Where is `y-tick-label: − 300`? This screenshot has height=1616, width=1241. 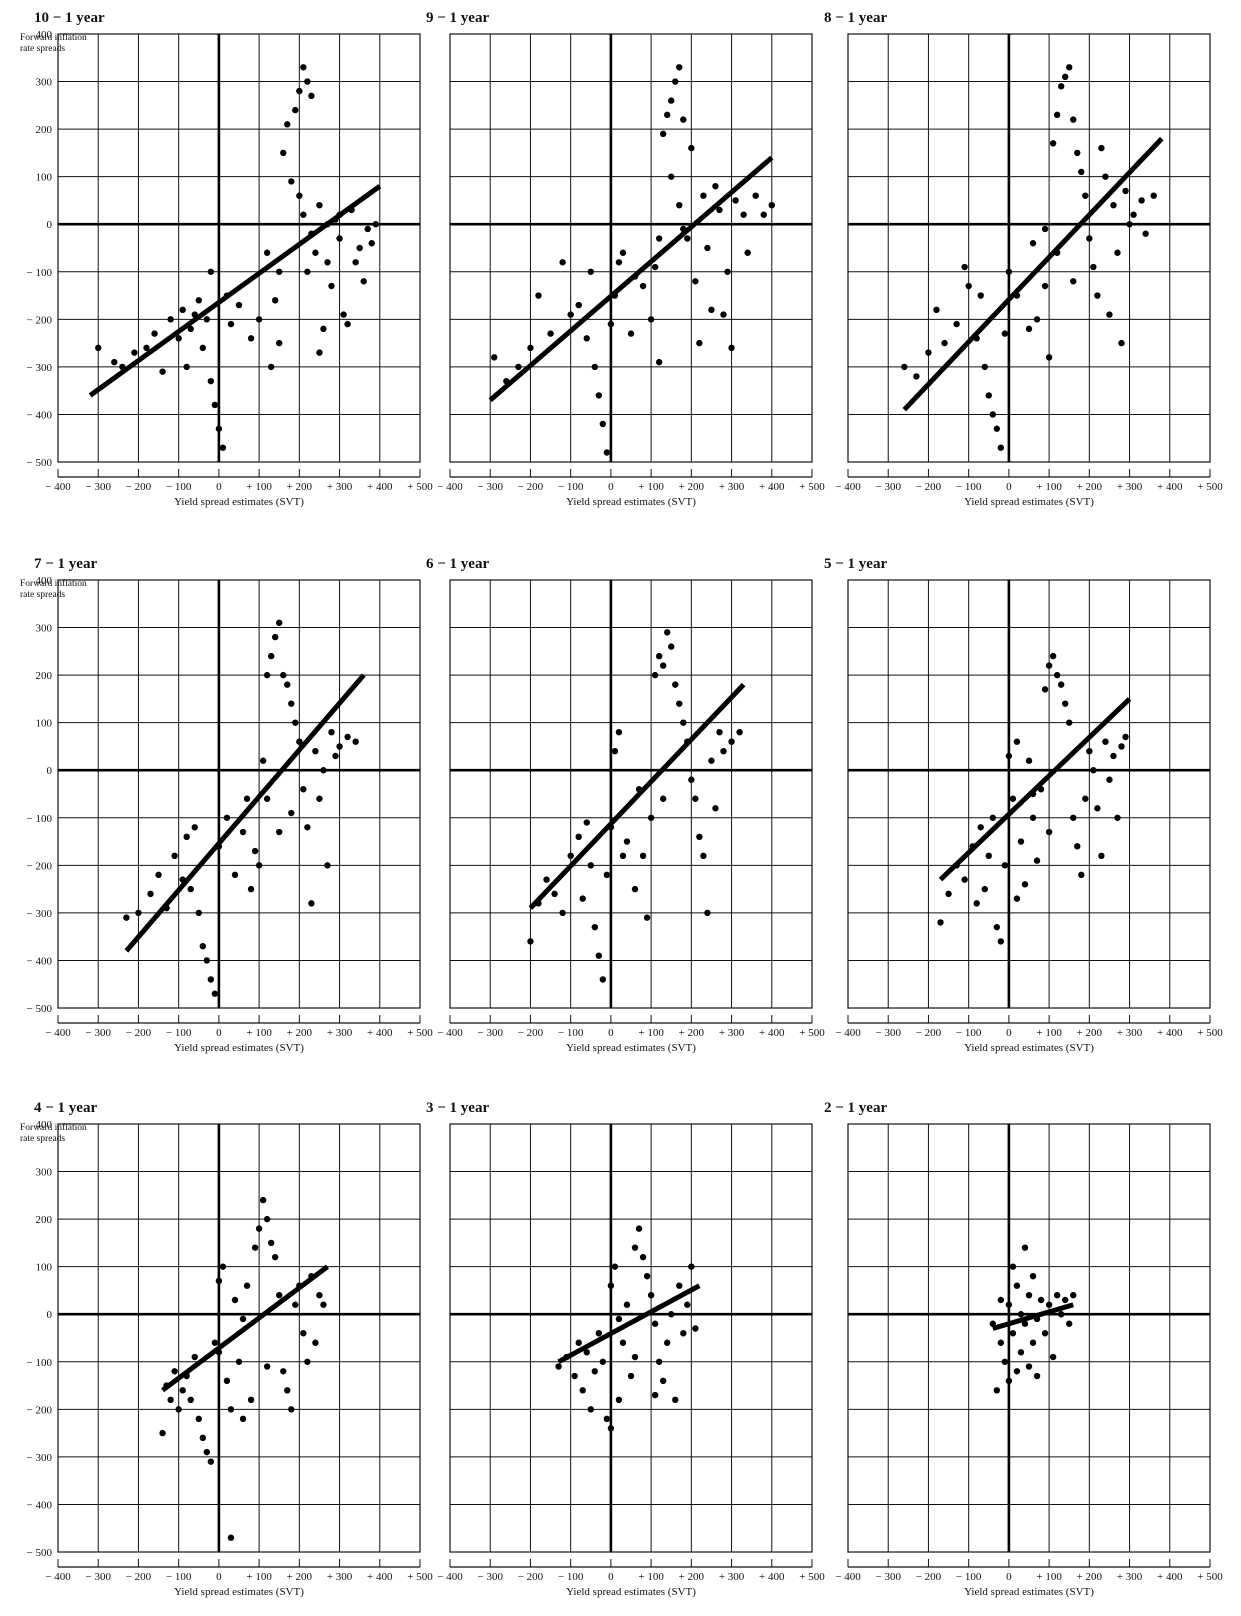
y-tick-label: − 300 is located at coordinates (40, 1458).